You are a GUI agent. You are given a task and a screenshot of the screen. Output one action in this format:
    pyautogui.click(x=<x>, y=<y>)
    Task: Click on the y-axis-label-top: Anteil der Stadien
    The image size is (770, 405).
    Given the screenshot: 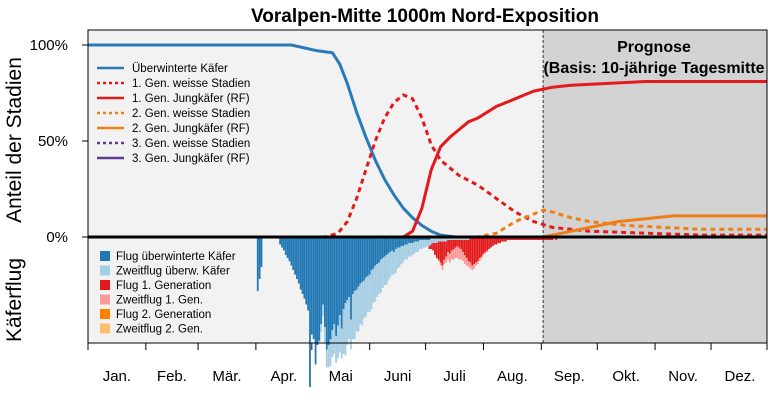 What is the action you would take?
    pyautogui.click(x=14, y=140)
    